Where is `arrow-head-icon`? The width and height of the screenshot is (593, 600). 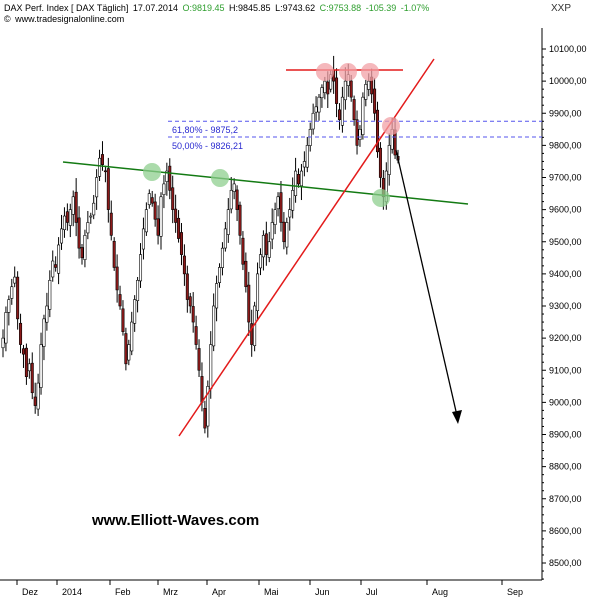
arrow-head-icon is located at coordinates (457, 417).